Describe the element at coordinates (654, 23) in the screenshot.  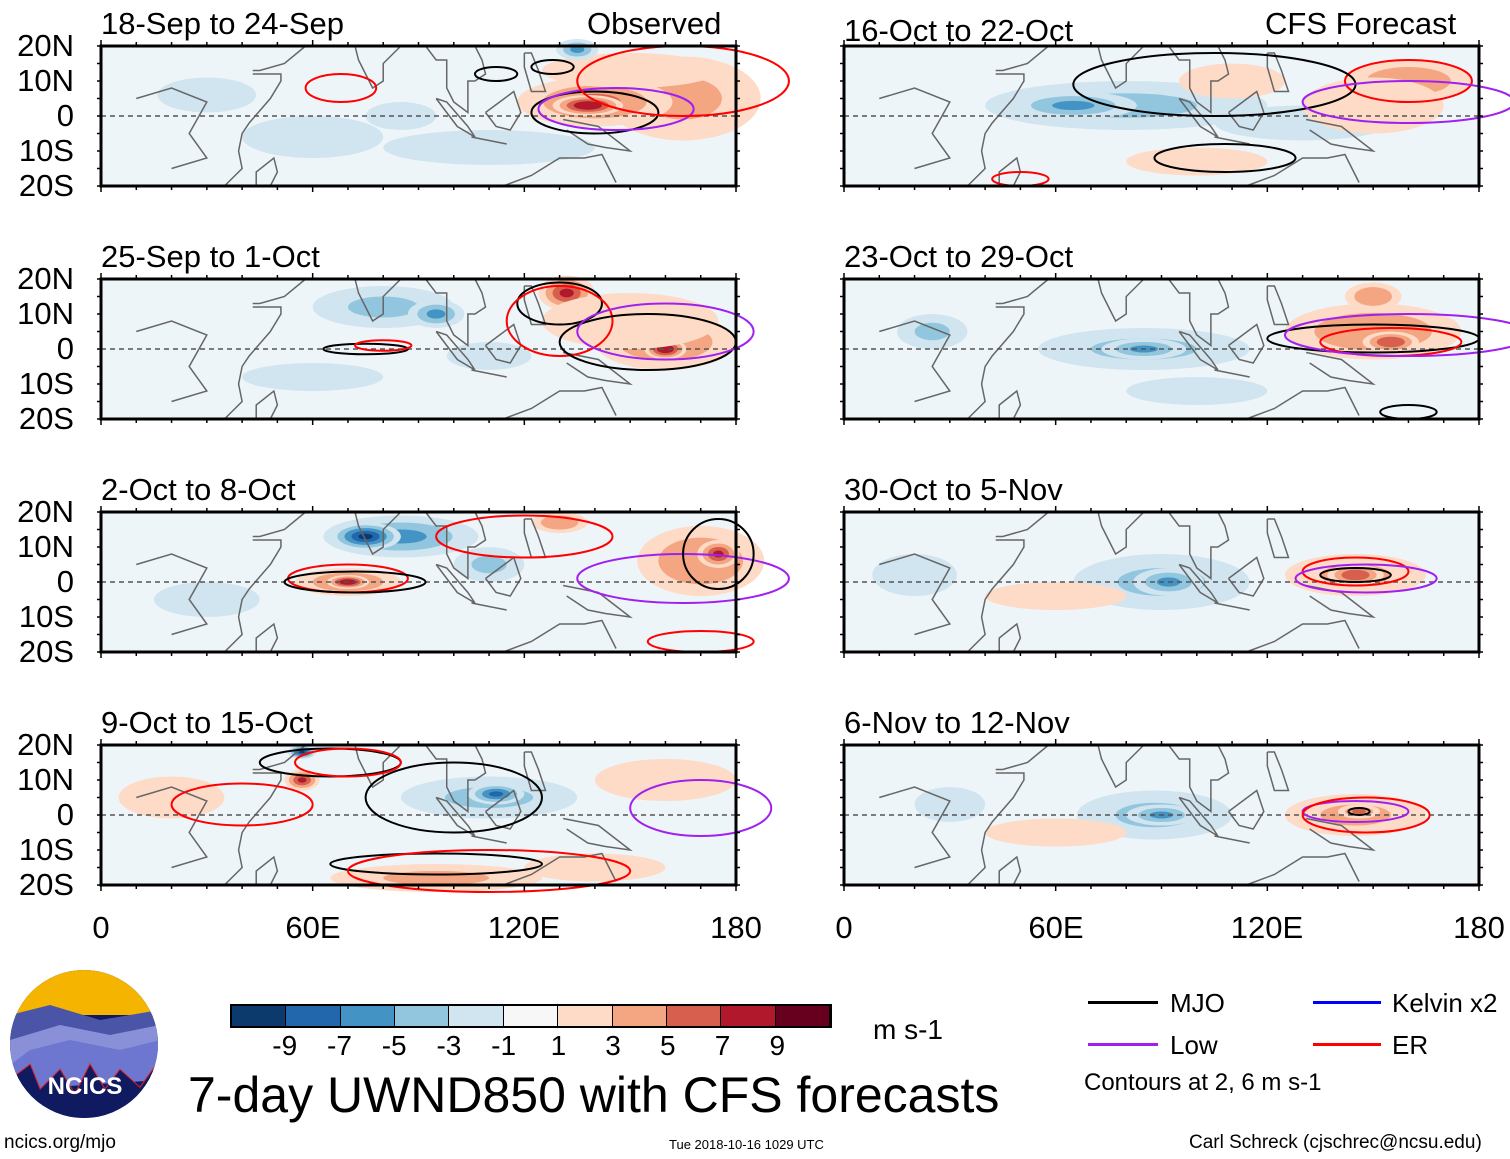
I see `observed-header: Observed` at that location.